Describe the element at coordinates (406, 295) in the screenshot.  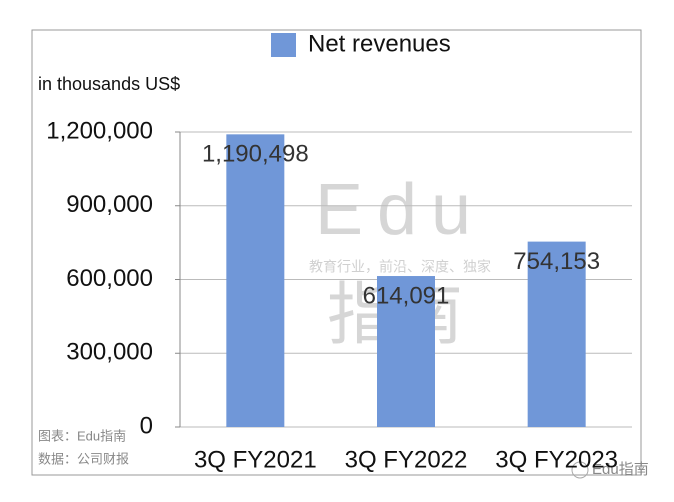
I see `value-label: 614,091` at that location.